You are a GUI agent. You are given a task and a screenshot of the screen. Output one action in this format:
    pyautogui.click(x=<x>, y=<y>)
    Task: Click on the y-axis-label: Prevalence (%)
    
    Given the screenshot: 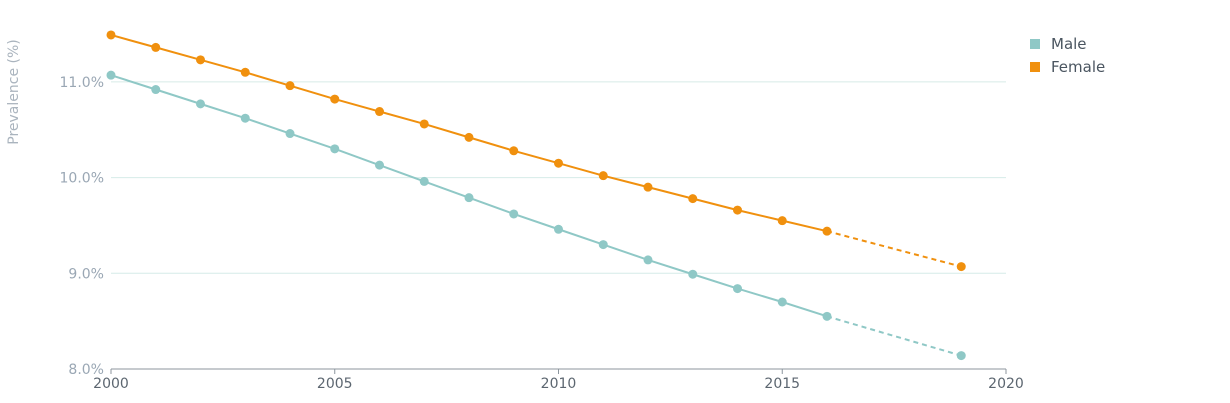 What is the action you would take?
    pyautogui.click(x=14, y=92)
    